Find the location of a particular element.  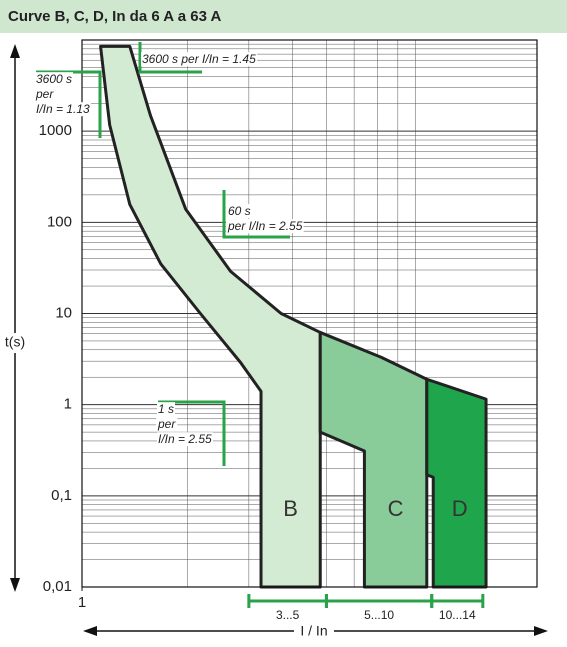

range-label: 5...10 is located at coordinates (379, 615).